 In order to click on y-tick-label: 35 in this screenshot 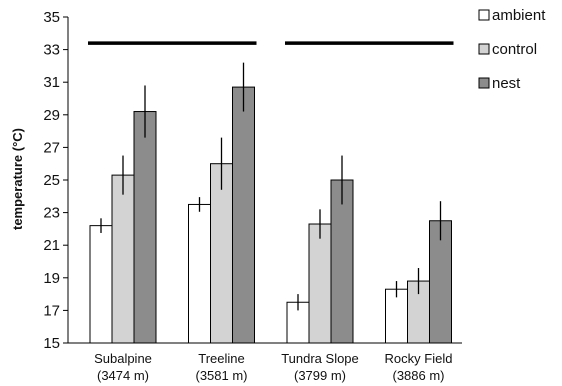, I will do `click(51, 17)`.